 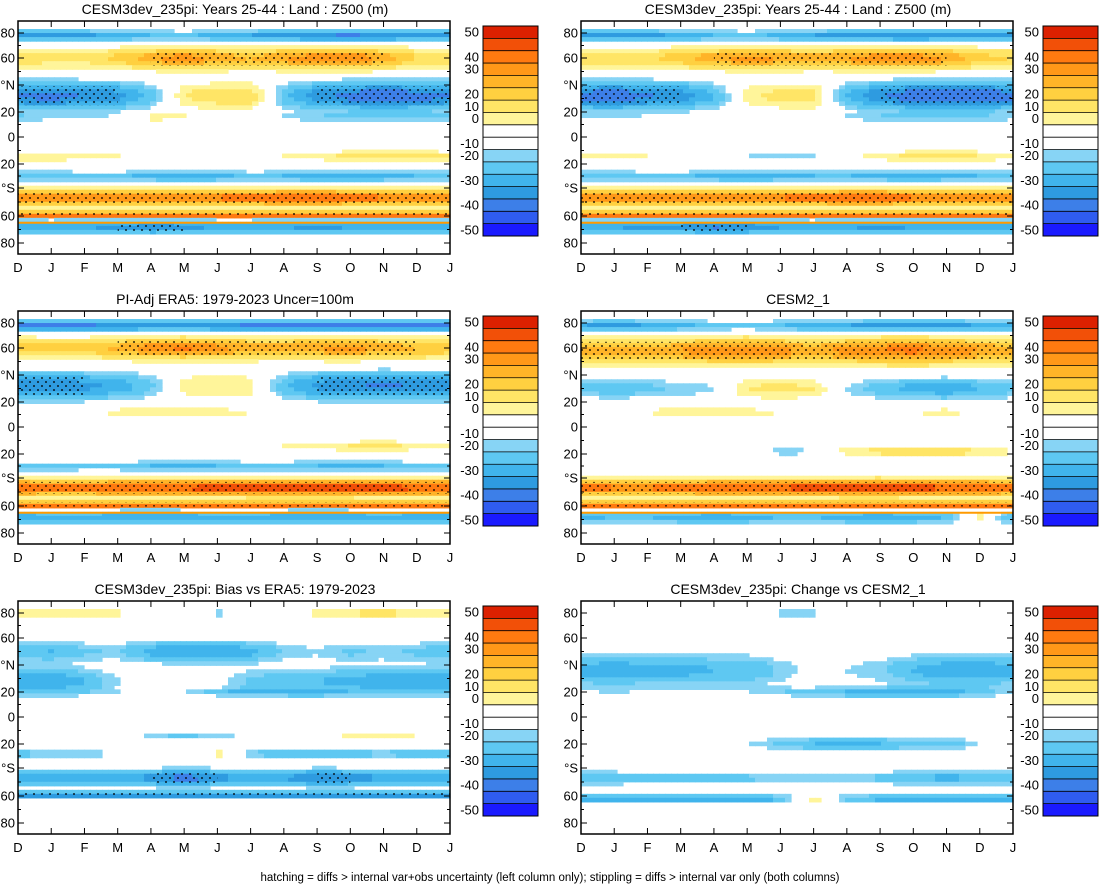 What do you see at coordinates (469, 155) in the screenshot?
I see `colorbar-label: -20` at bounding box center [469, 155].